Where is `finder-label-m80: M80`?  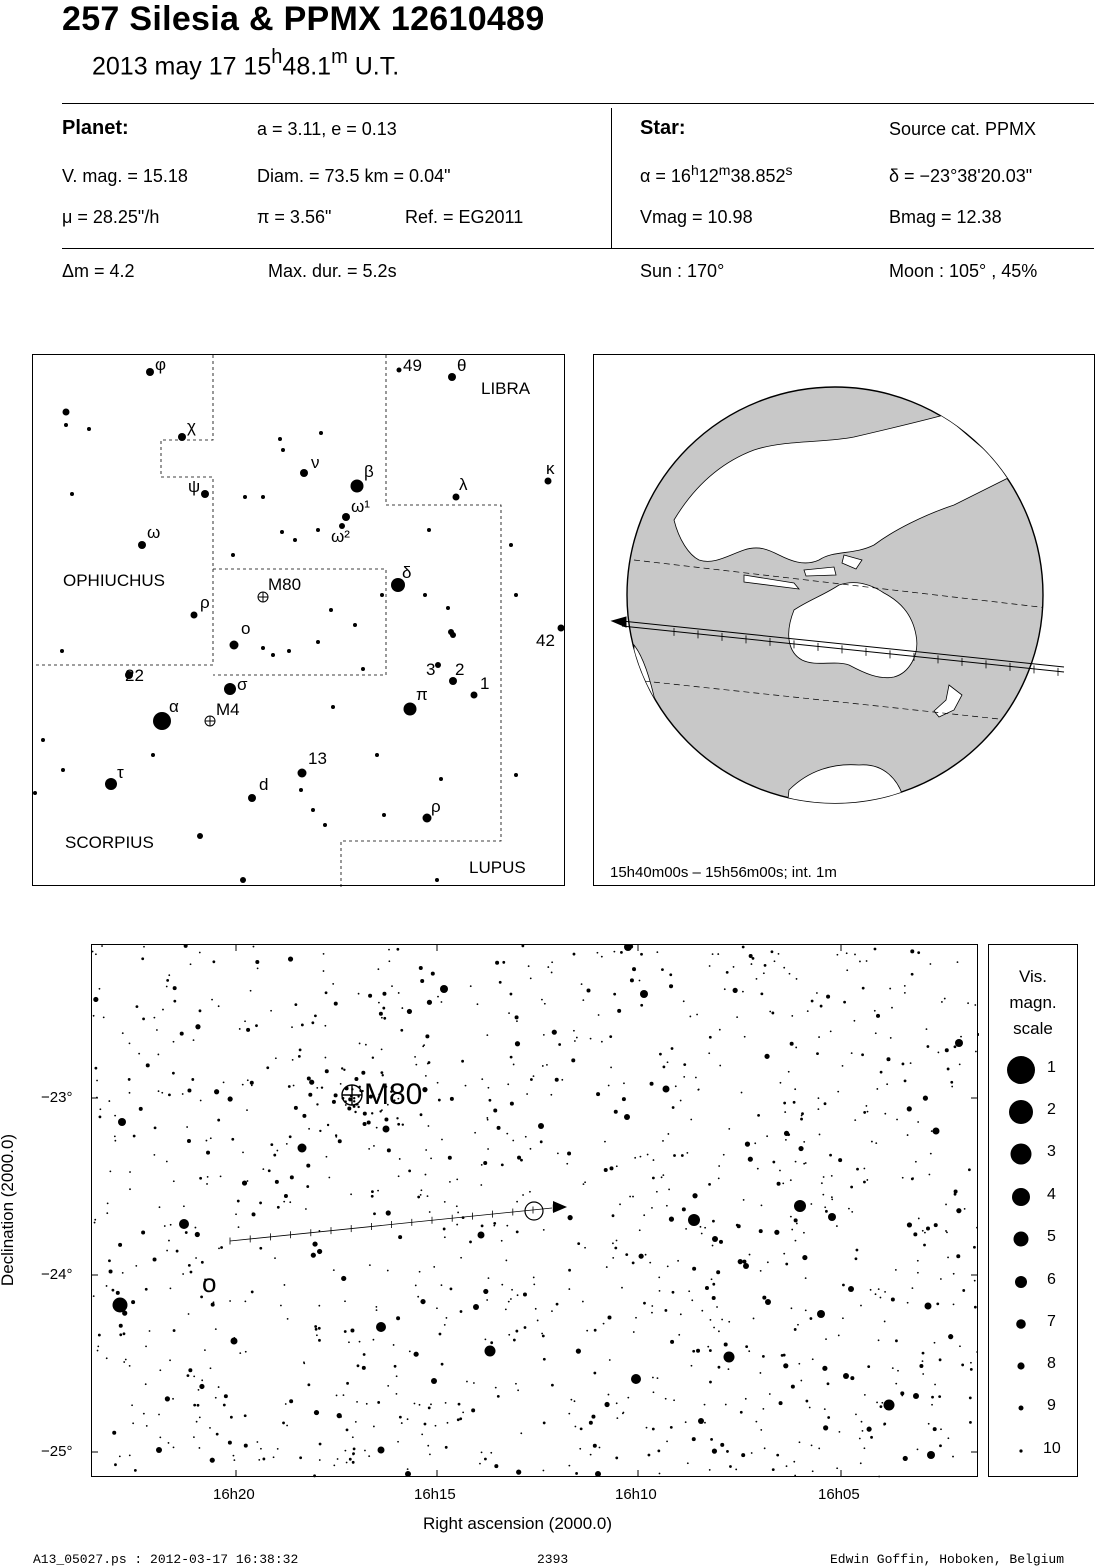
finder-label-m80: M80 is located at coordinates (285, 584).